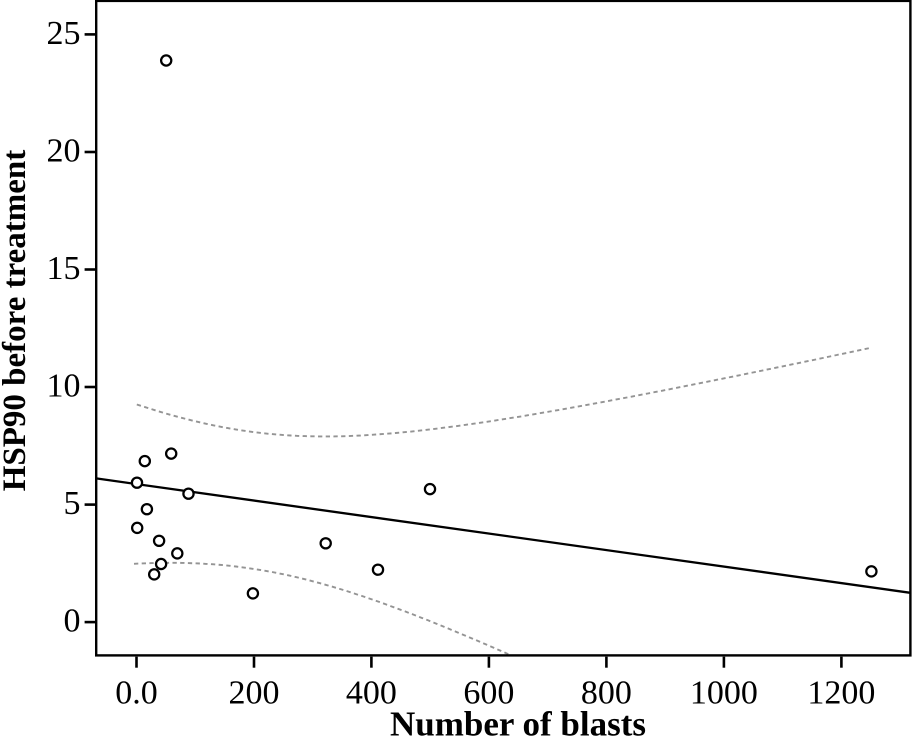 This screenshot has height=746, width=913. Describe the element at coordinates (64, 151) in the screenshot. I see `svg-text: 20` at that location.